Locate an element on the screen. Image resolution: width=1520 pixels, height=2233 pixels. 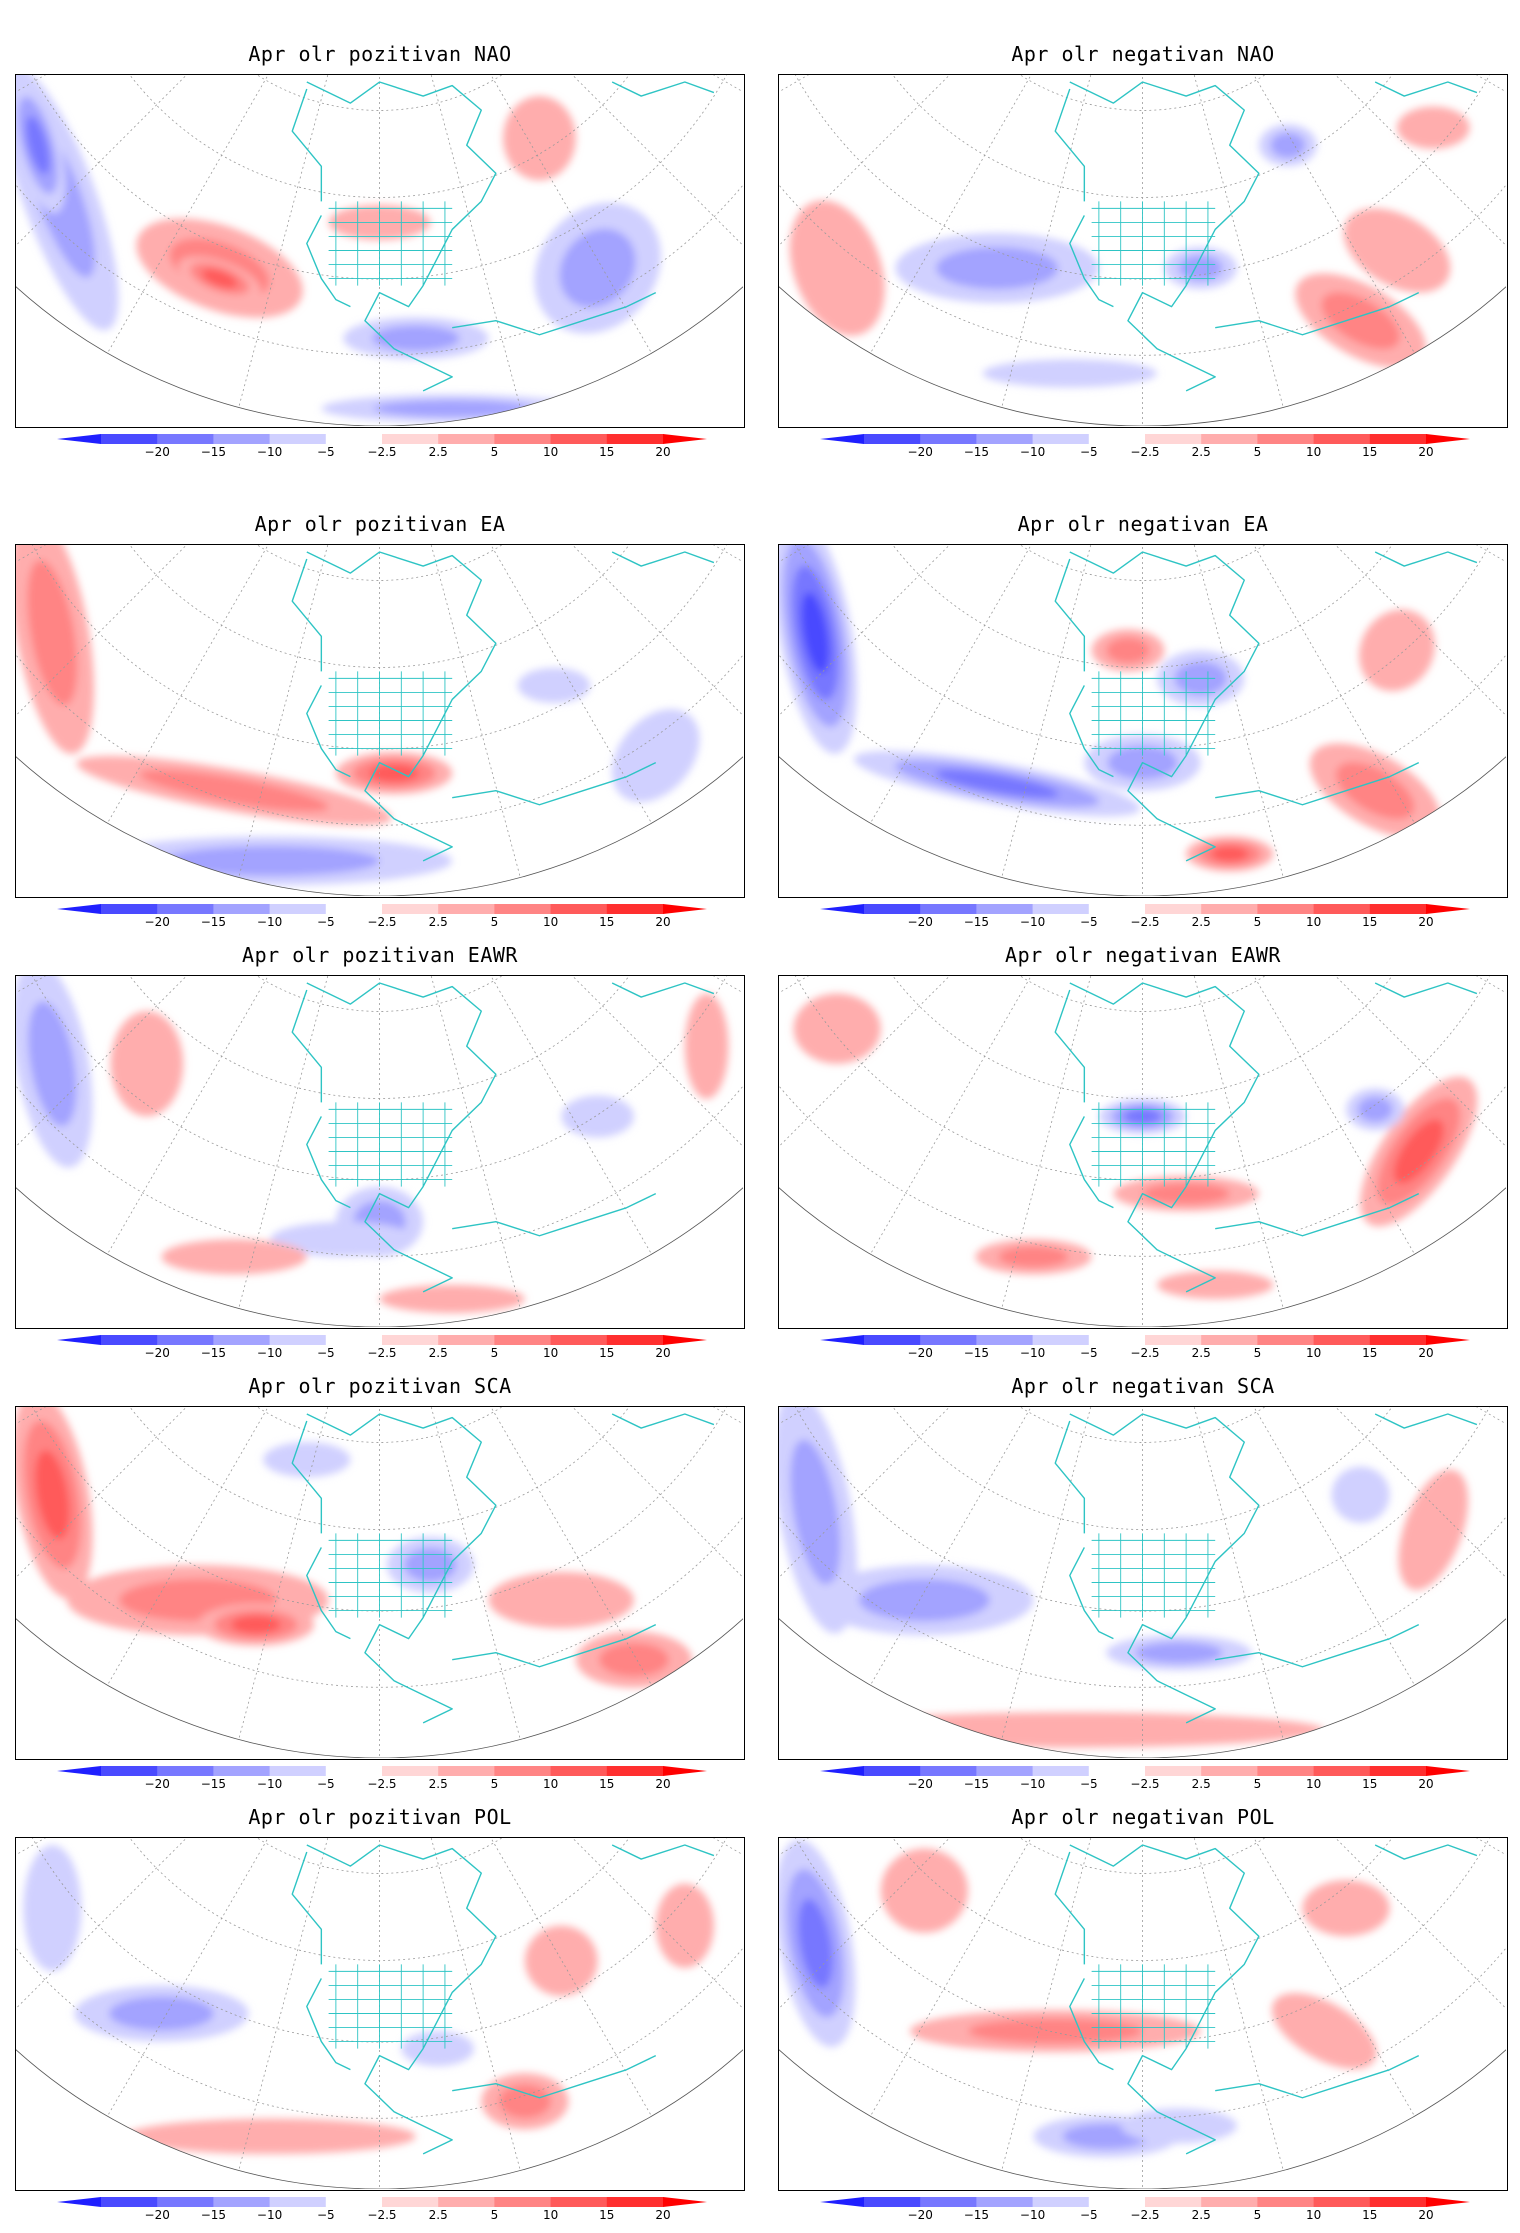
panel-title: Apr olr negativan EAWR is located at coordinates (1143, 955).